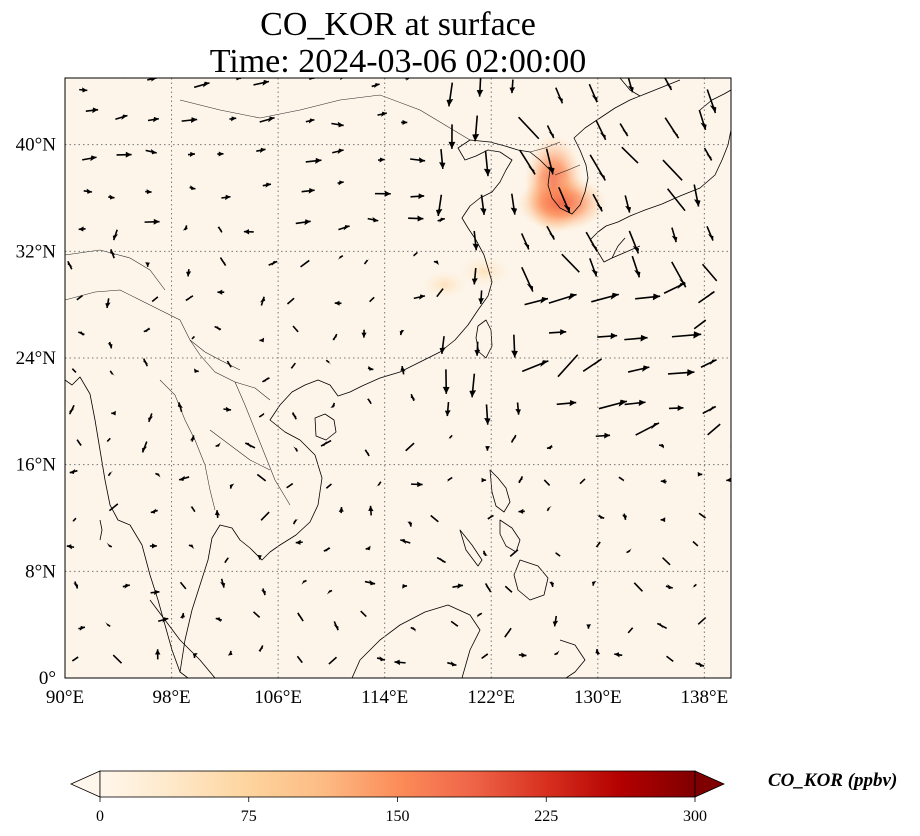 The height and width of the screenshot is (836, 920). Describe the element at coordinates (47, 678) in the screenshot. I see `latitude-tick-label: 0°` at that location.